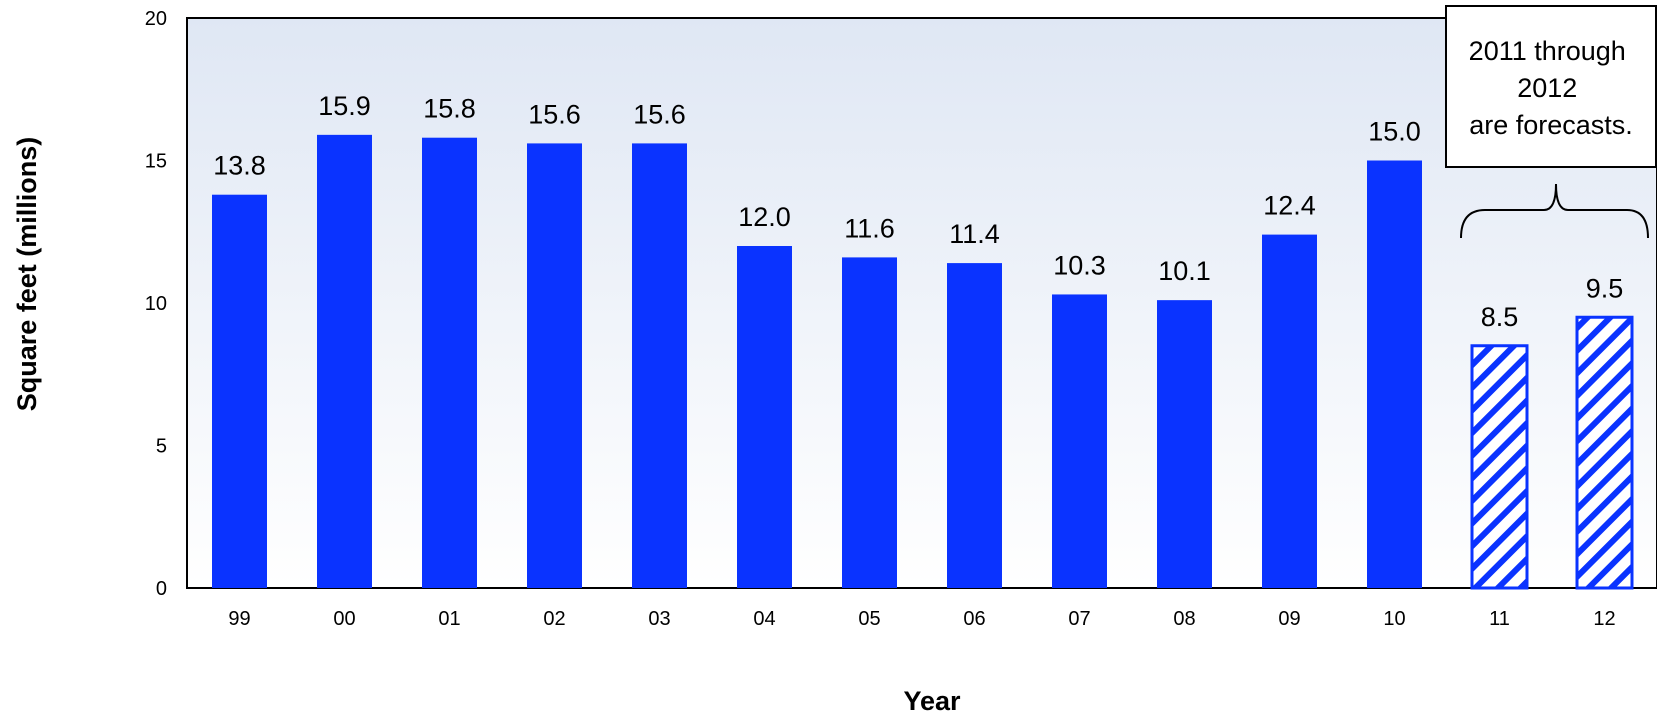 This screenshot has width=1657, height=714. Describe the element at coordinates (449, 619) in the screenshot. I see `x-tick-label: 01` at that location.